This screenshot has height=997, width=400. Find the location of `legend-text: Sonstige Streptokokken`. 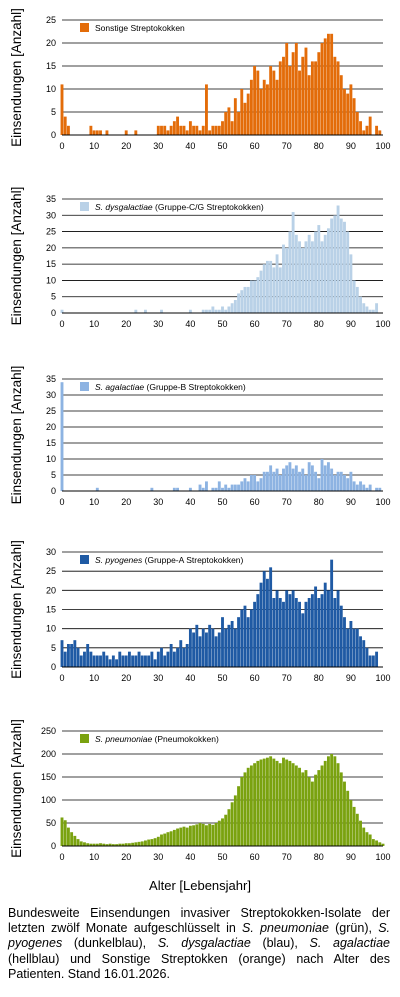

legend-text: Sonstige Streptokokken is located at coordinates (140, 28).